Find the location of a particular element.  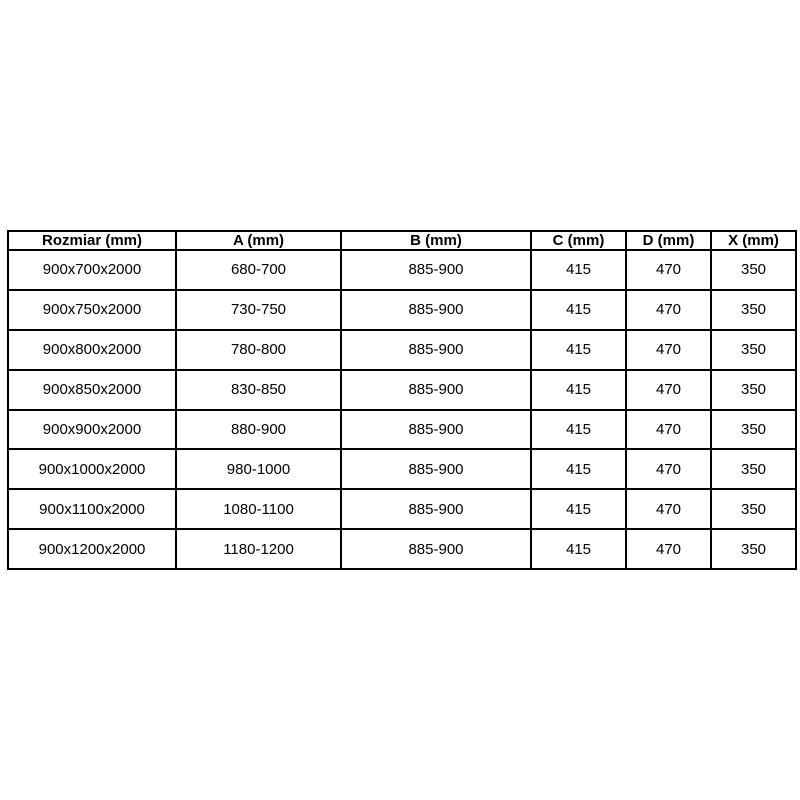

col-header-x: X (mm) is located at coordinates (753, 240).